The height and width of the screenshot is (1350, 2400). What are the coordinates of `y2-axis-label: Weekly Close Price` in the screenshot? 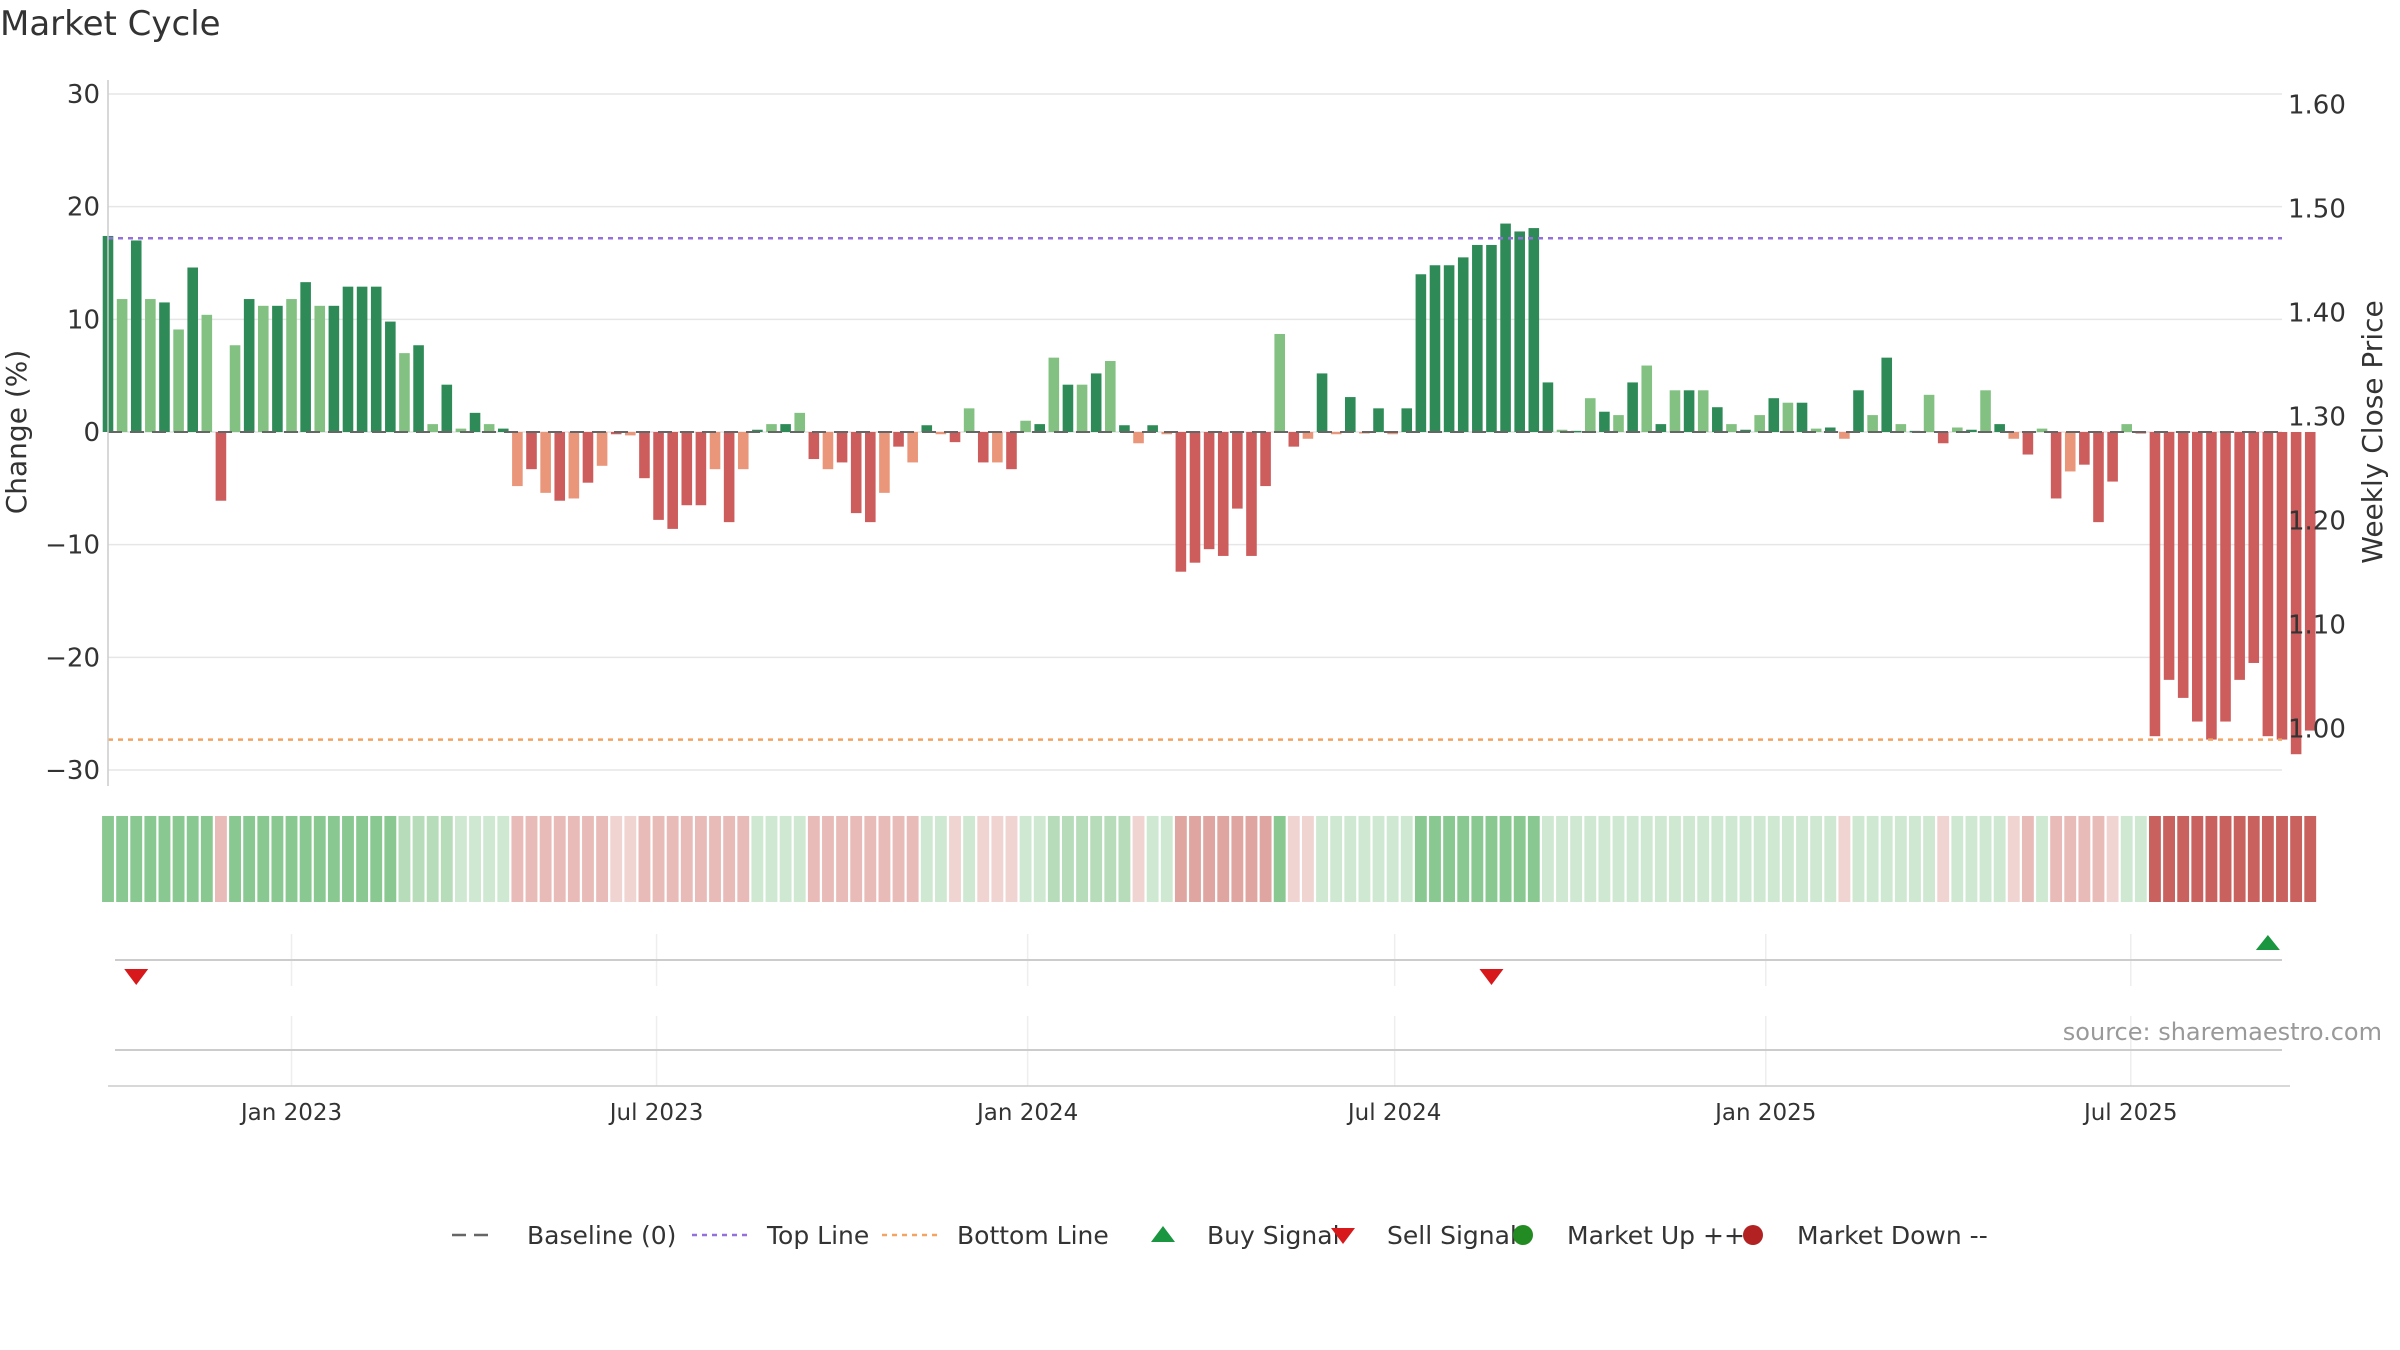 It's located at (2372, 431).